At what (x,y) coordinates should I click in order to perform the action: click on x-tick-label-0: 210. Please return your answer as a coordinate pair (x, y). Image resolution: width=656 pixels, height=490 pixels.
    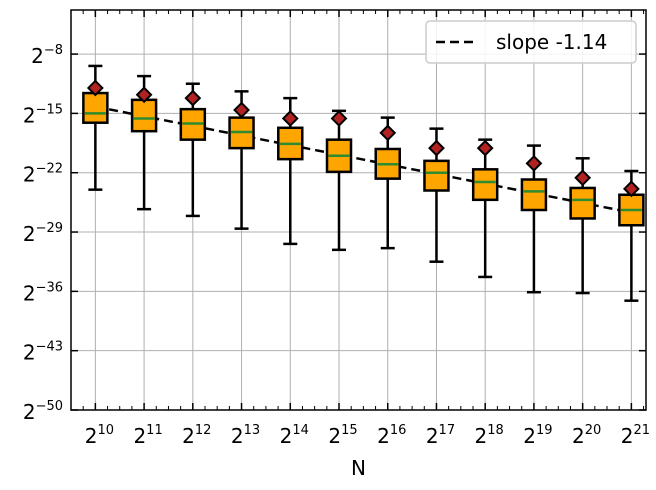
    Looking at the image, I should click on (99, 435).